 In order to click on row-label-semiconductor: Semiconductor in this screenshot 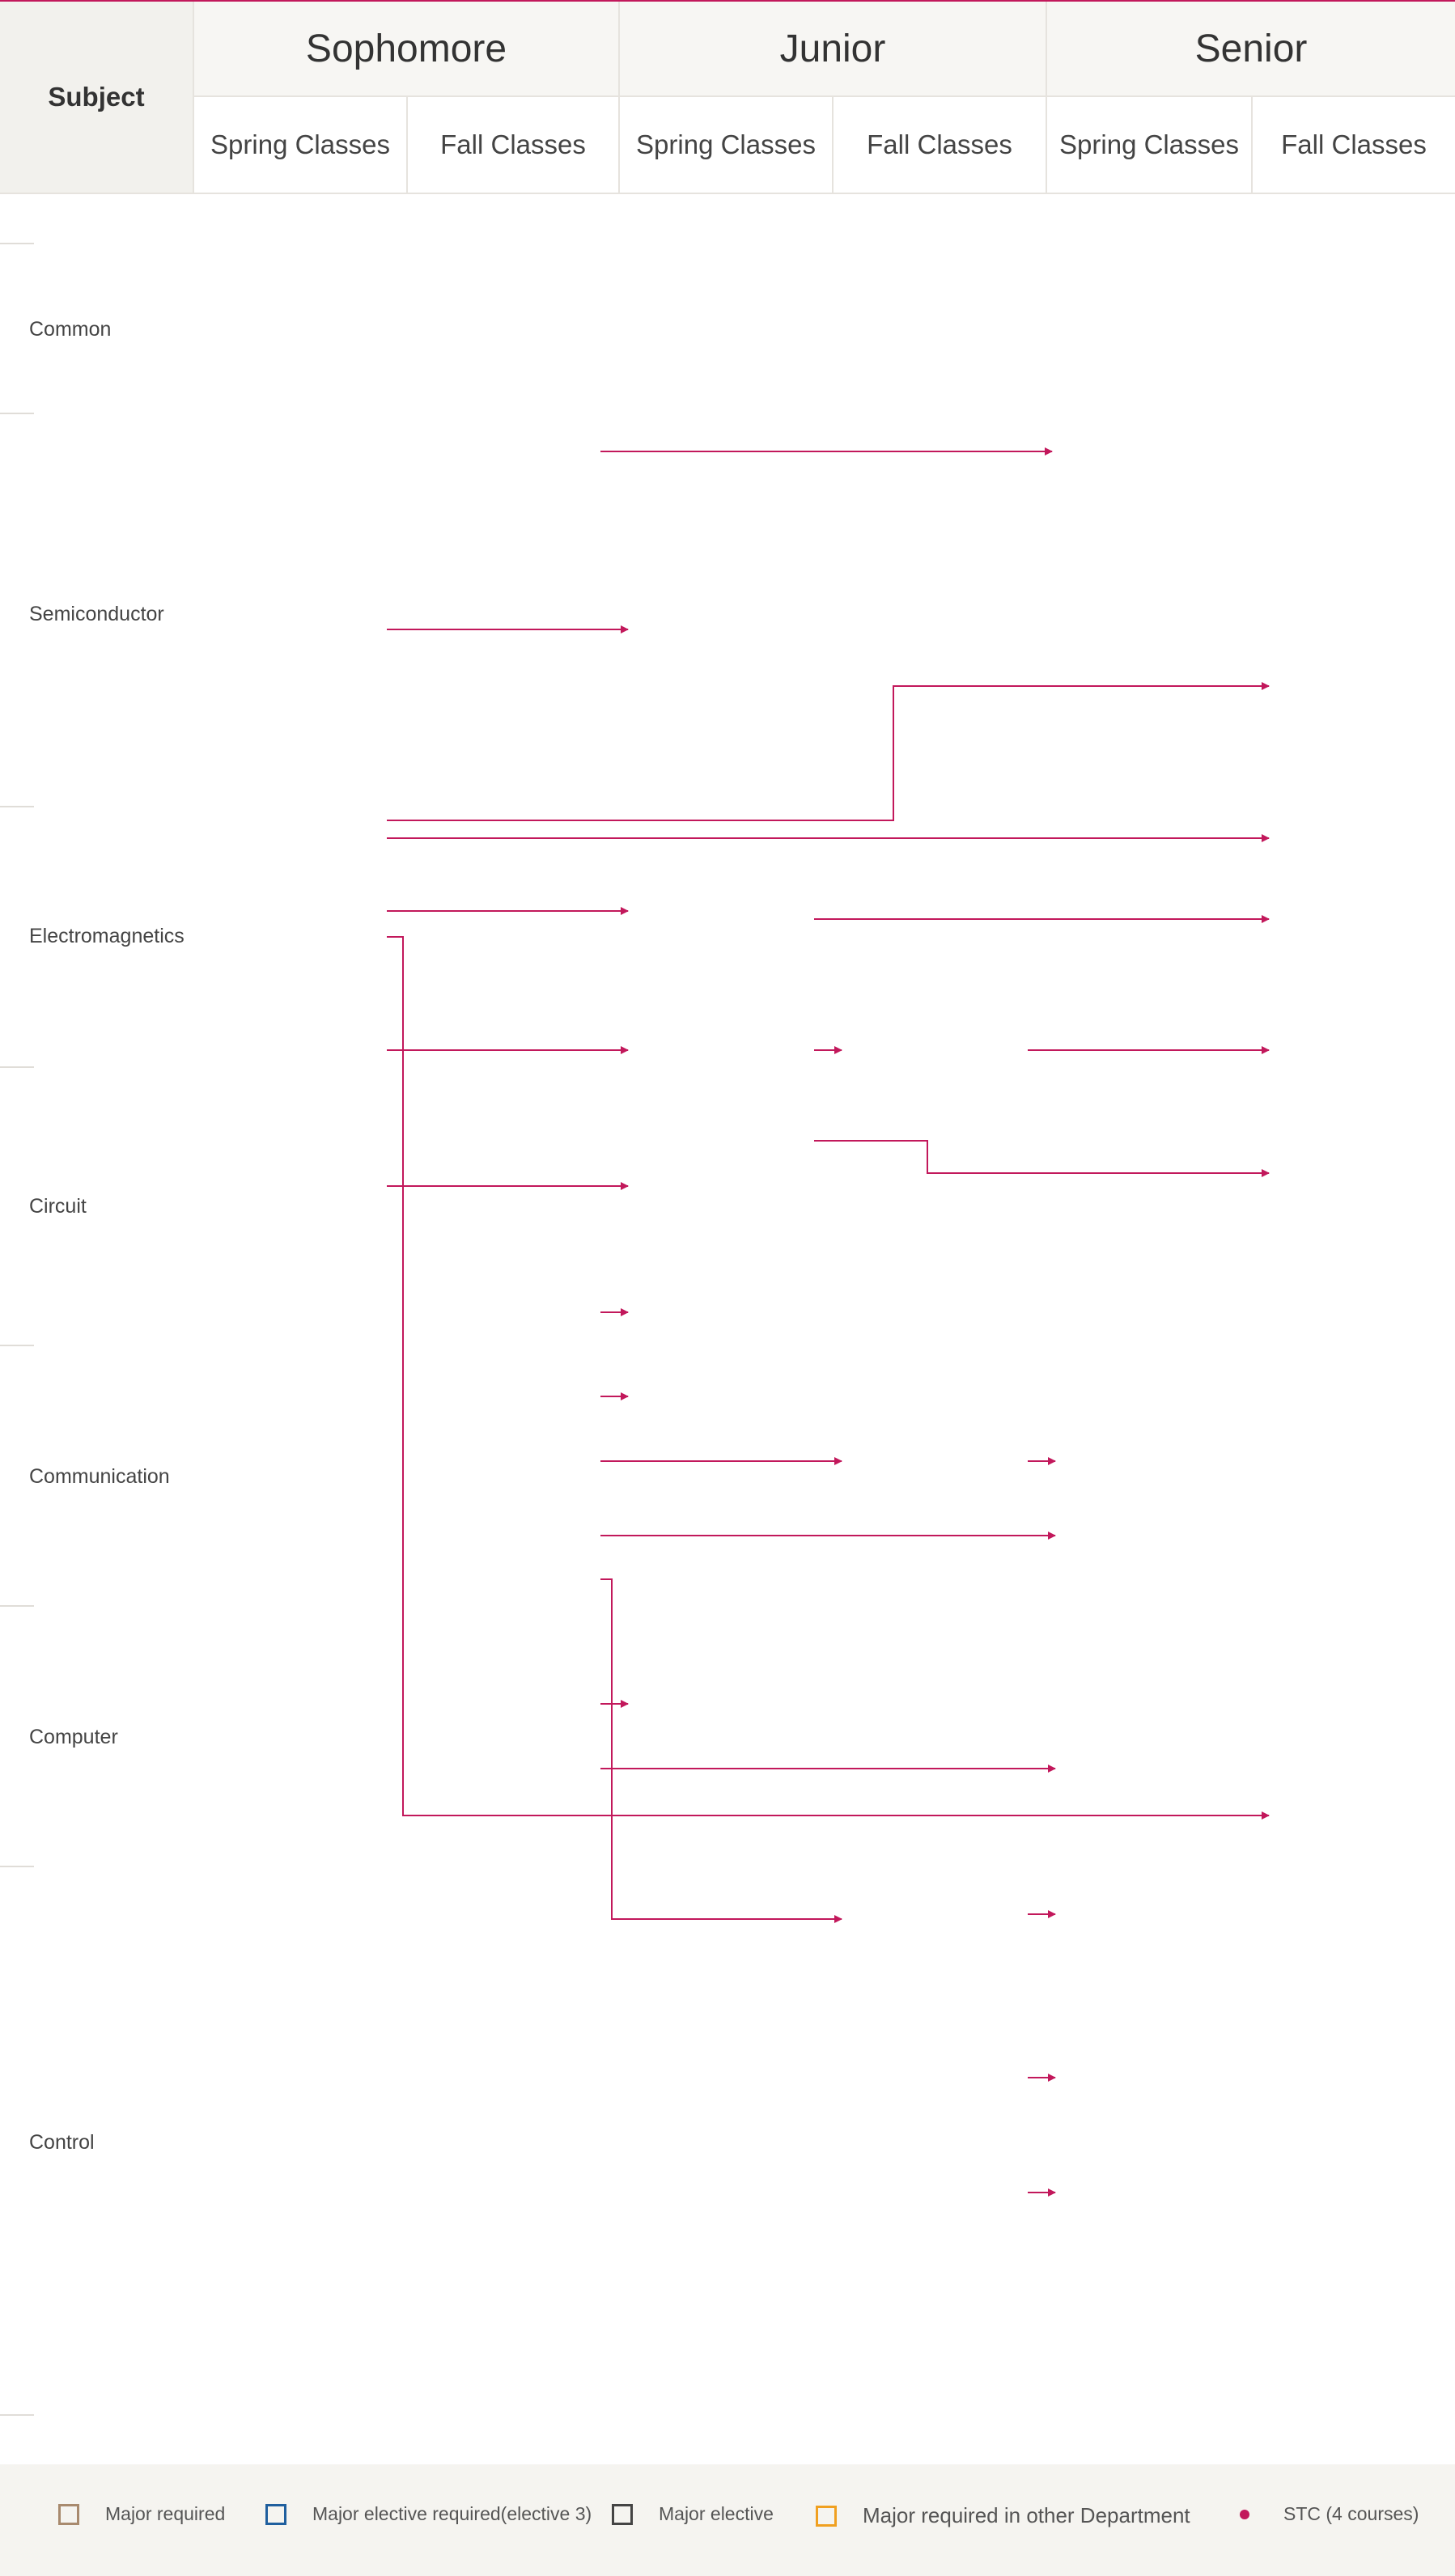, I will do `click(96, 614)`.